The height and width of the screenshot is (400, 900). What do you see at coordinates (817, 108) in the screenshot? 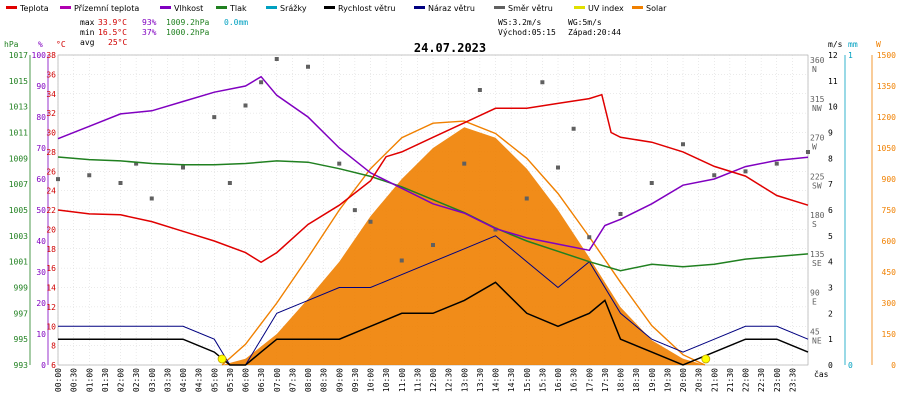
I see `tick-dir-name: NW` at bounding box center [817, 108].